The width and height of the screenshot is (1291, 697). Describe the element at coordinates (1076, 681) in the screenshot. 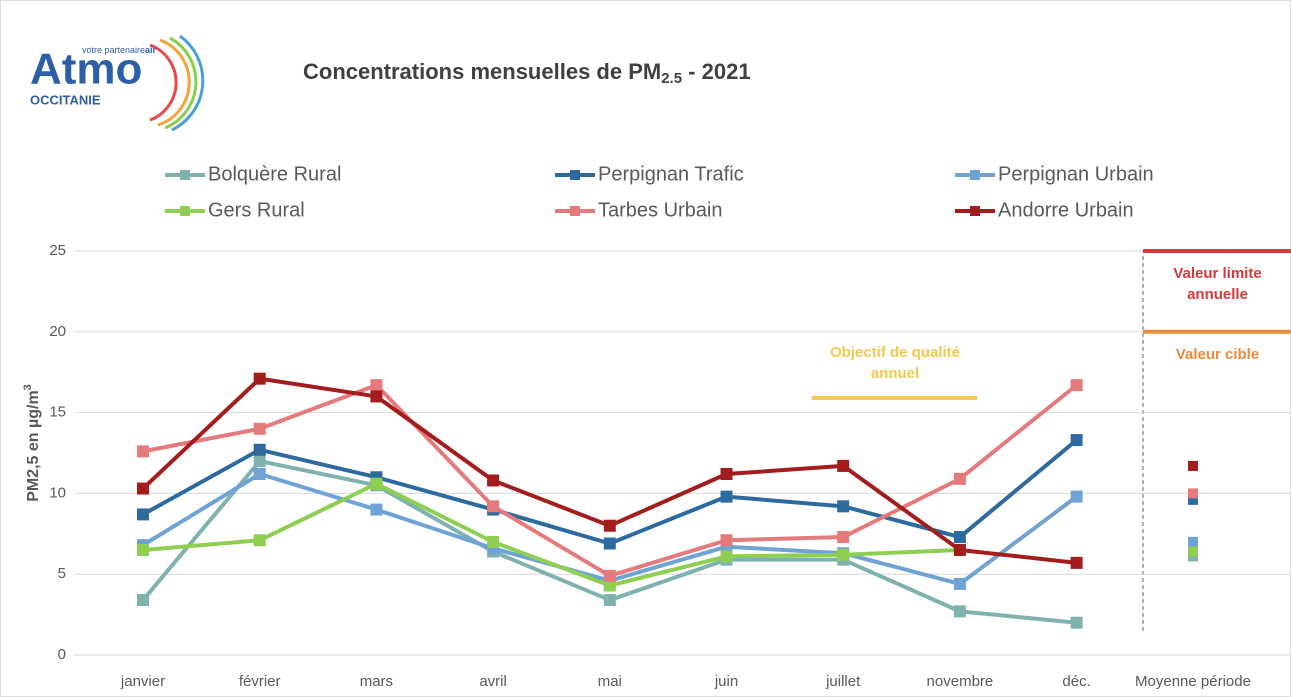

I see `x-tick-label: déc.` at that location.